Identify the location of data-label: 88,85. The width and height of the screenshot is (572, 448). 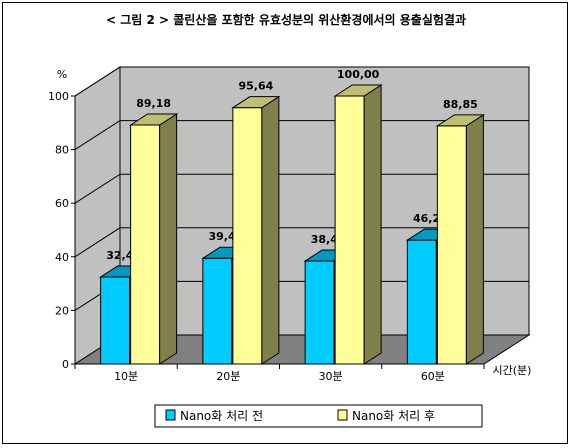
(460, 104).